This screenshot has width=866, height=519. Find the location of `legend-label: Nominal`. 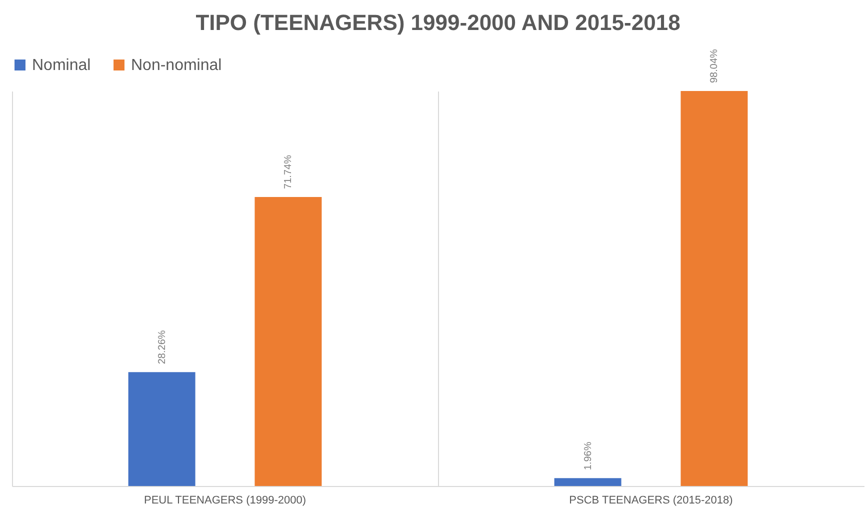

legend-label: Nominal is located at coordinates (61, 65).